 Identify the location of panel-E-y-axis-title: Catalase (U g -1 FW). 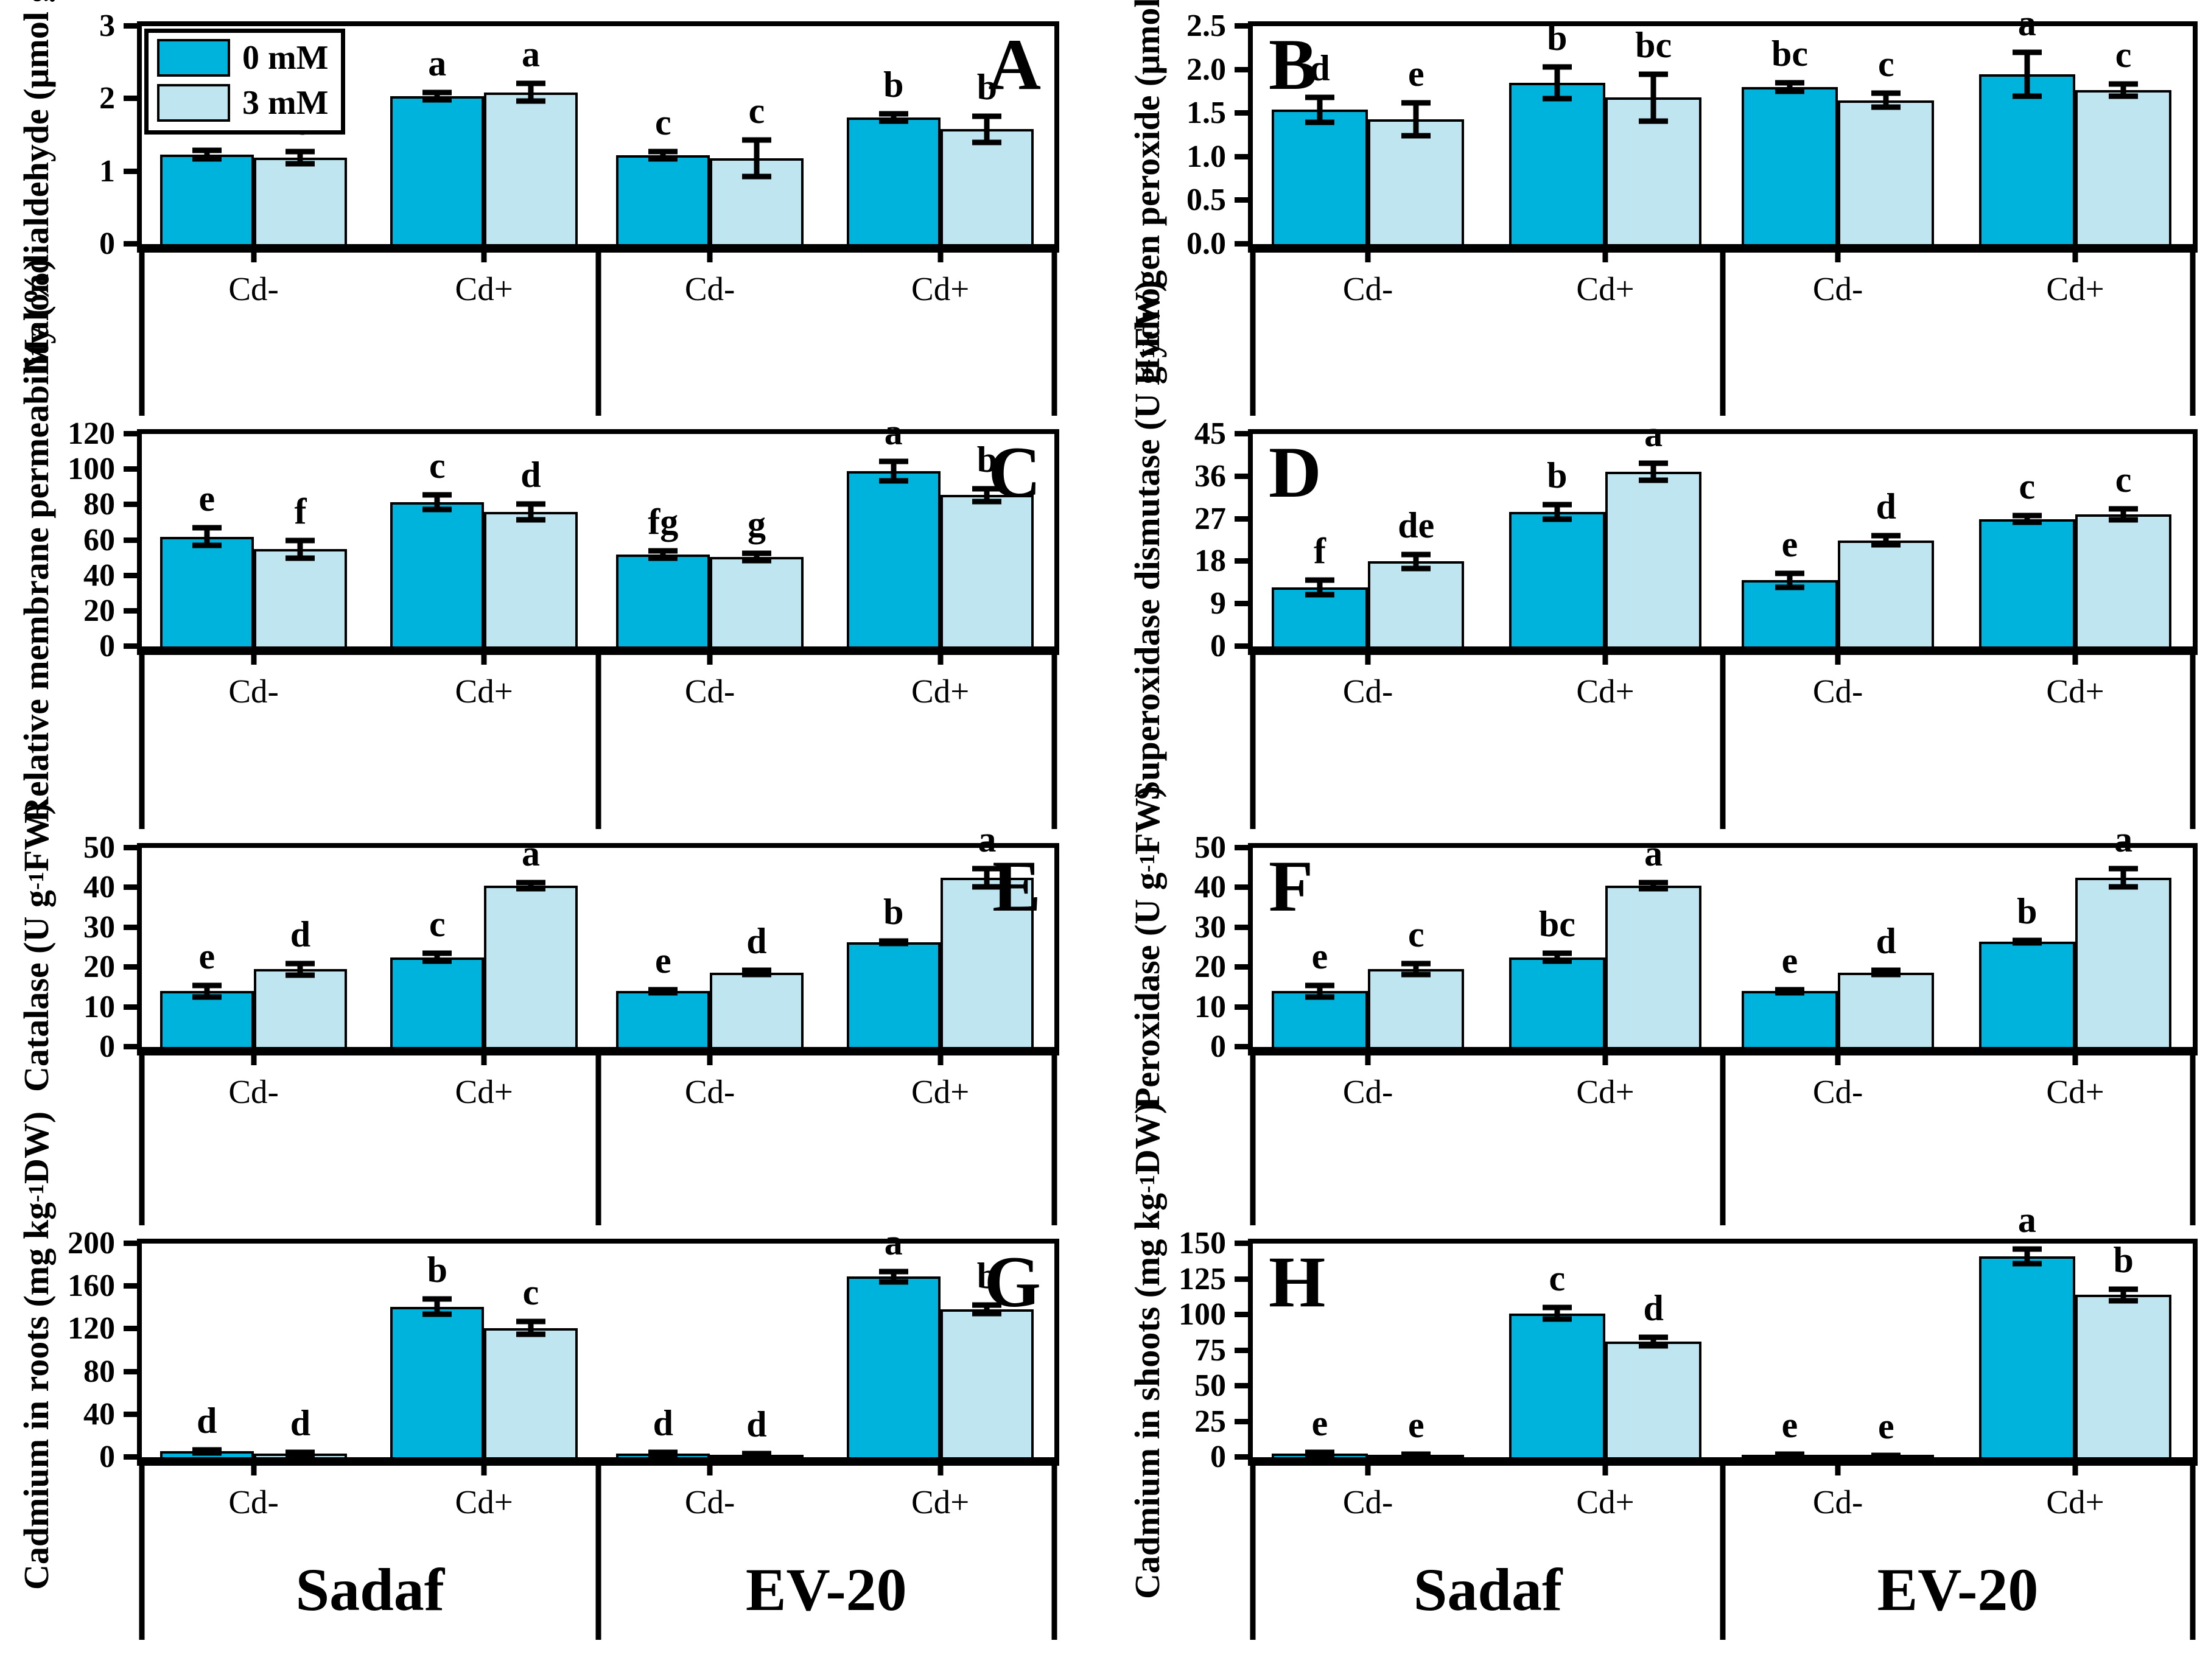
(36, 948).